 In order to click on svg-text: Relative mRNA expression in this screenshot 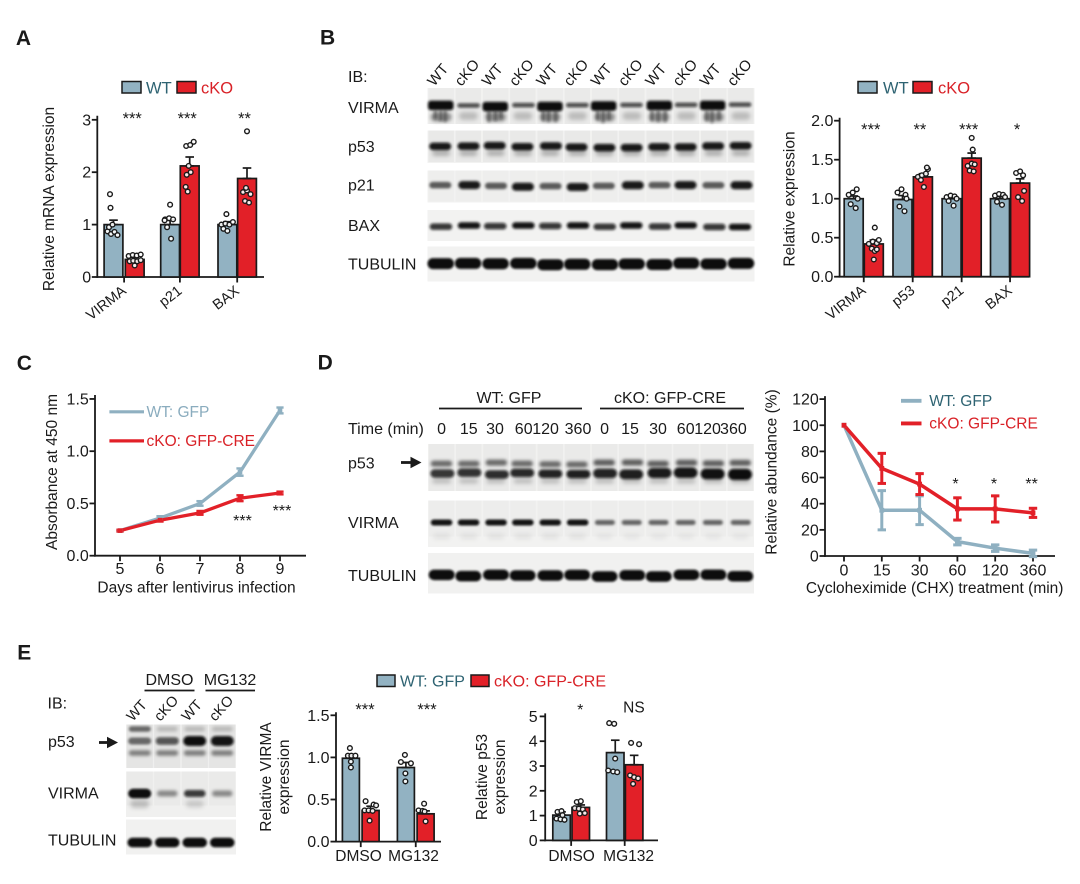, I will do `click(49, 199)`.